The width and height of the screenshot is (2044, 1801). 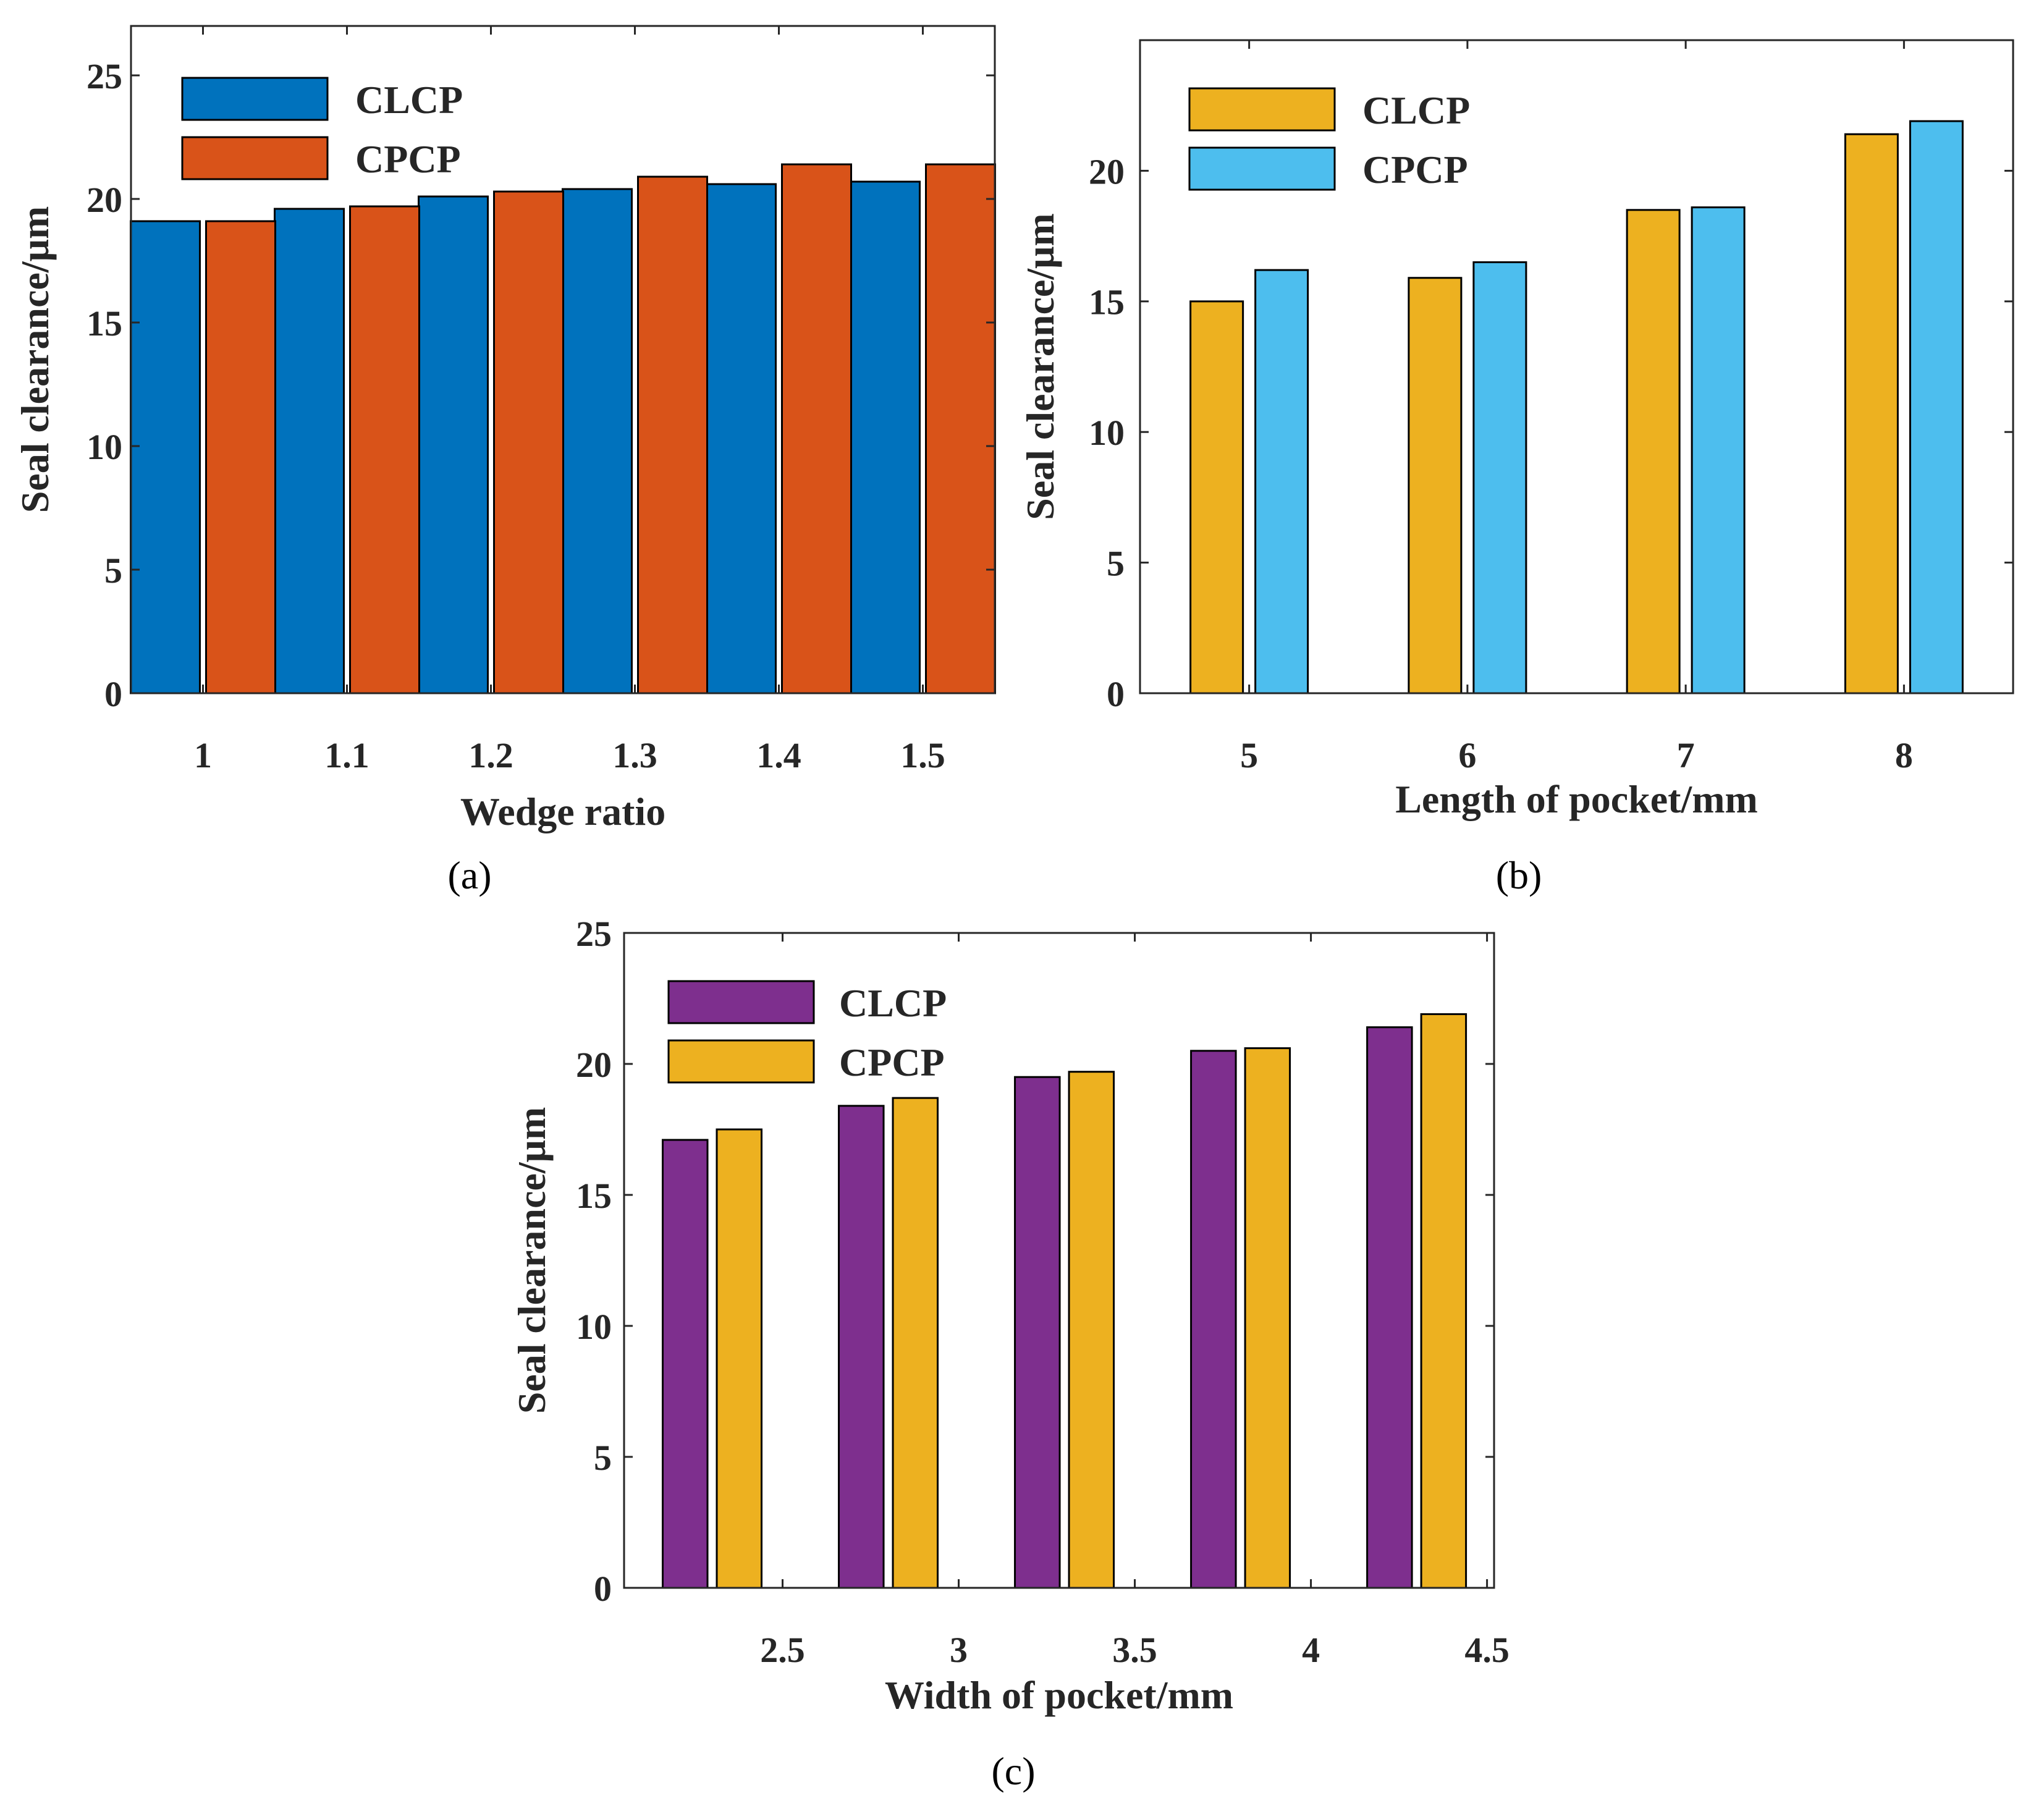 What do you see at coordinates (1487, 1650) in the screenshot?
I see `x-tick-label: 4.5` at bounding box center [1487, 1650].